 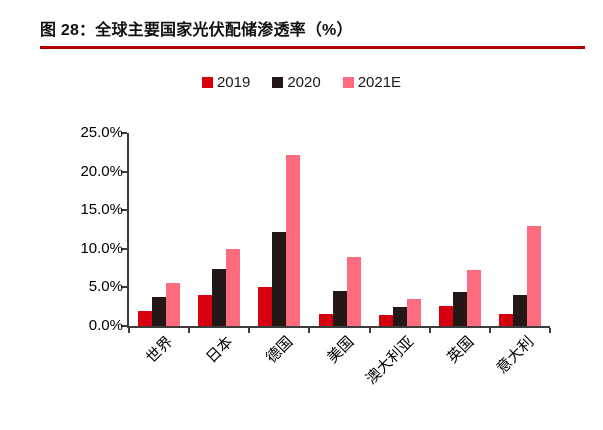 What do you see at coordinates (101, 171) in the screenshot?
I see `y-tick-label: 20.0%` at bounding box center [101, 171].